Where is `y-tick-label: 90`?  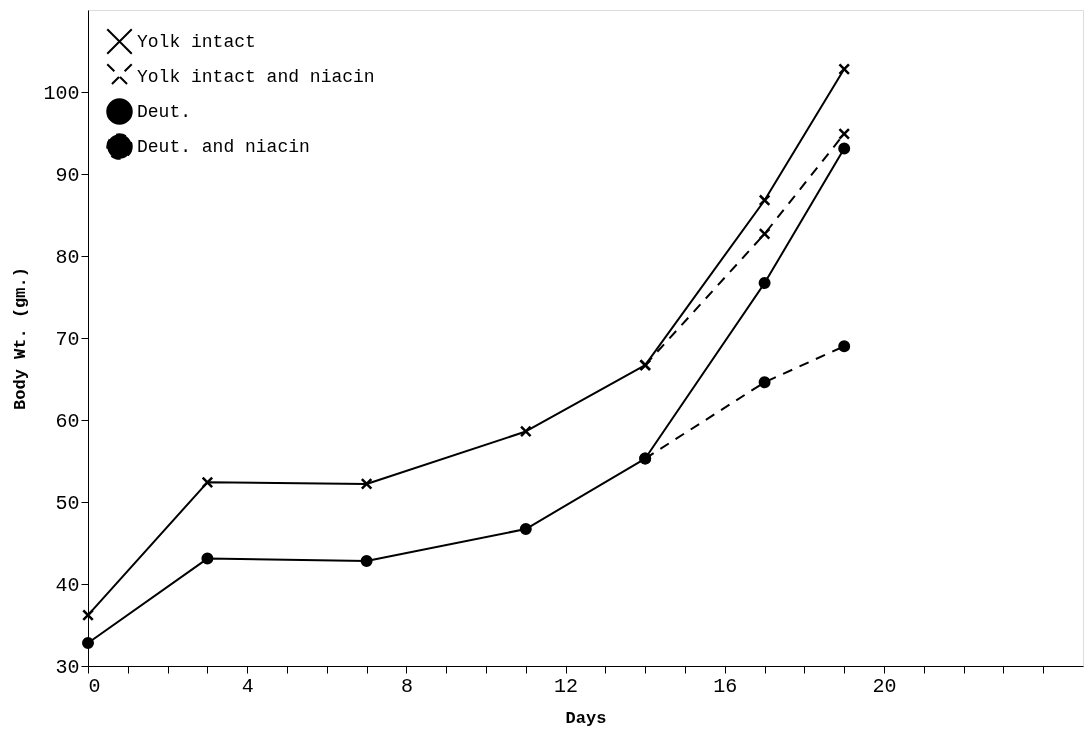
y-tick-label: 90 is located at coordinates (67, 175).